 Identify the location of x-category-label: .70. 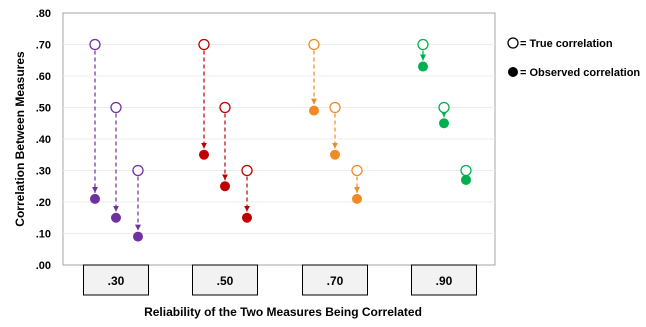
(335, 281).